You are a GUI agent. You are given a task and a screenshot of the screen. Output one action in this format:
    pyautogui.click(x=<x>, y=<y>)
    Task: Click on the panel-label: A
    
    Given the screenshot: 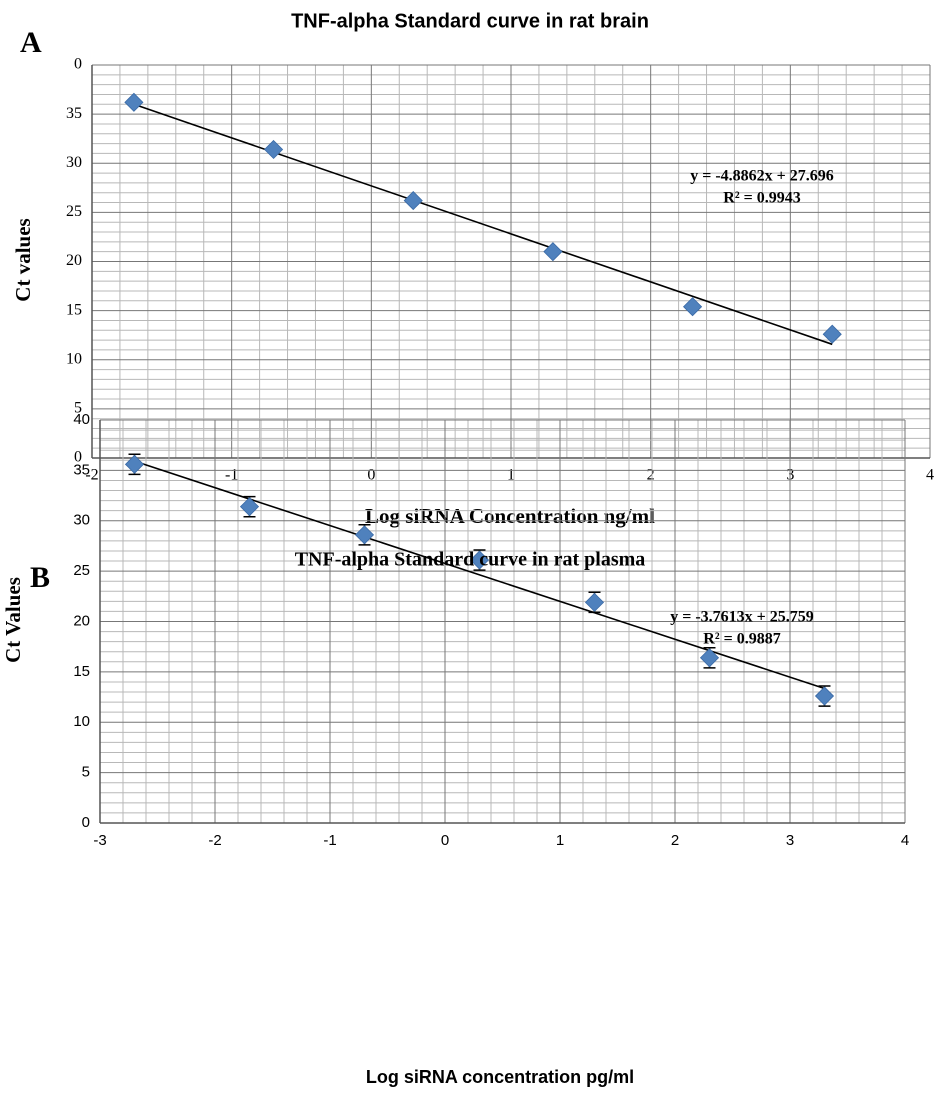 What is the action you would take?
    pyautogui.click(x=31, y=42)
    